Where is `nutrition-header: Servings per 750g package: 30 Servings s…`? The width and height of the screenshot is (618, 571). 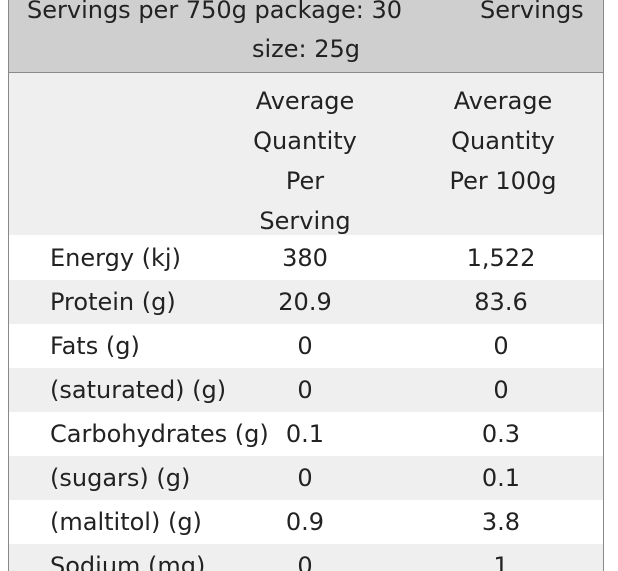 nutrition-header: Servings per 750g package: 30 Servings s… is located at coordinates (306, 36).